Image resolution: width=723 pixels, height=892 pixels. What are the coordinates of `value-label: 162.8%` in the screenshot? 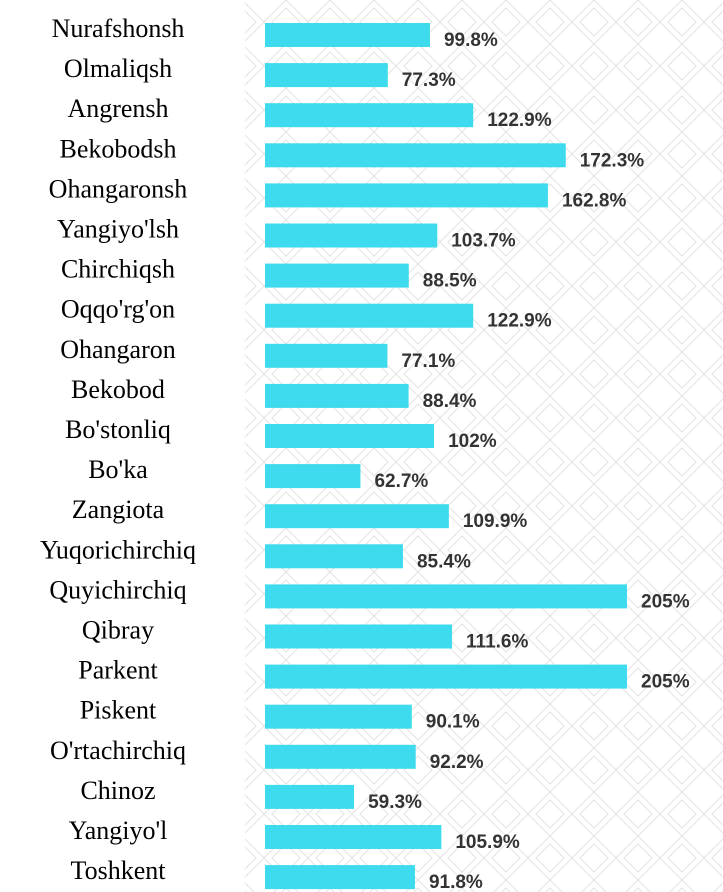 It's located at (594, 200).